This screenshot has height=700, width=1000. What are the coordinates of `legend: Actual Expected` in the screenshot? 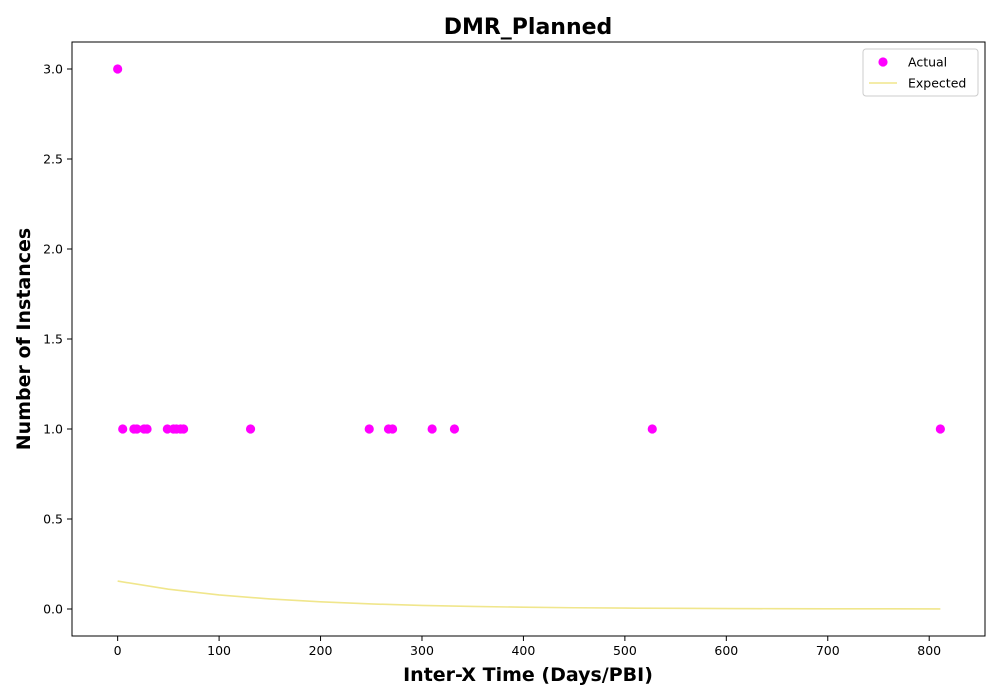 It's located at (920, 72).